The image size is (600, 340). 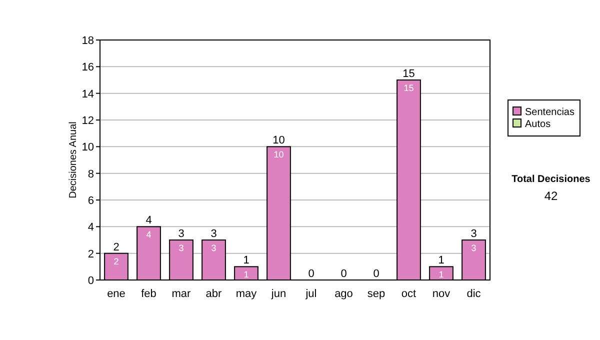 What do you see at coordinates (116, 247) in the screenshot?
I see `total-label: 2` at bounding box center [116, 247].